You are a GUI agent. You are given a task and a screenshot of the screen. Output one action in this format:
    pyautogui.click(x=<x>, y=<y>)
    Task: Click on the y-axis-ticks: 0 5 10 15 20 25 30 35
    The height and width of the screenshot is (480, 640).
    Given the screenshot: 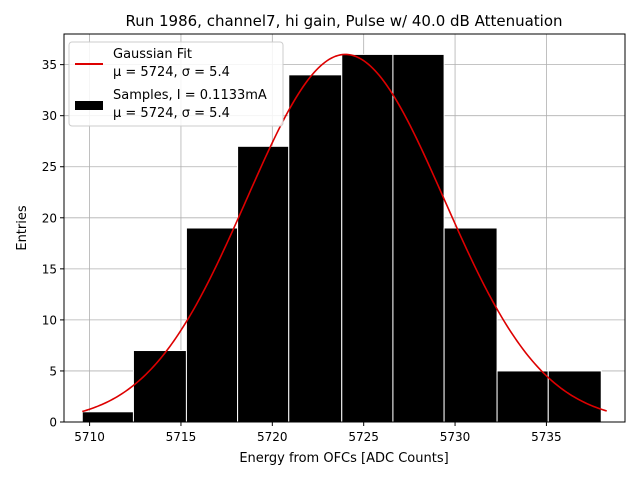 What is the action you would take?
    pyautogui.click(x=53, y=244)
    